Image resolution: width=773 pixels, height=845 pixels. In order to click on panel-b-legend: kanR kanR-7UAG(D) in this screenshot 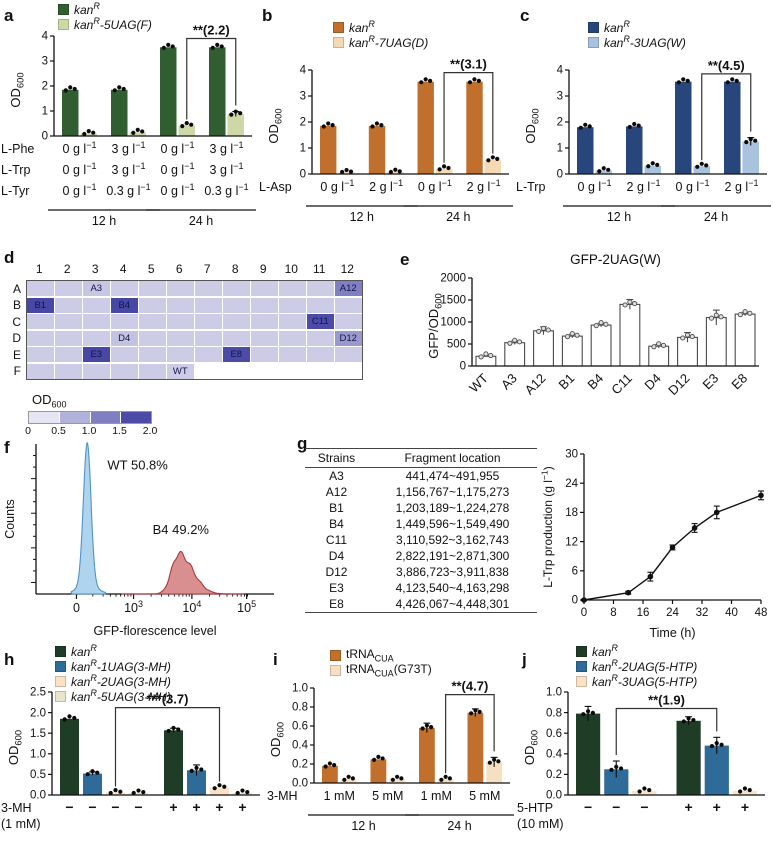, I will do `click(380, 34)`.